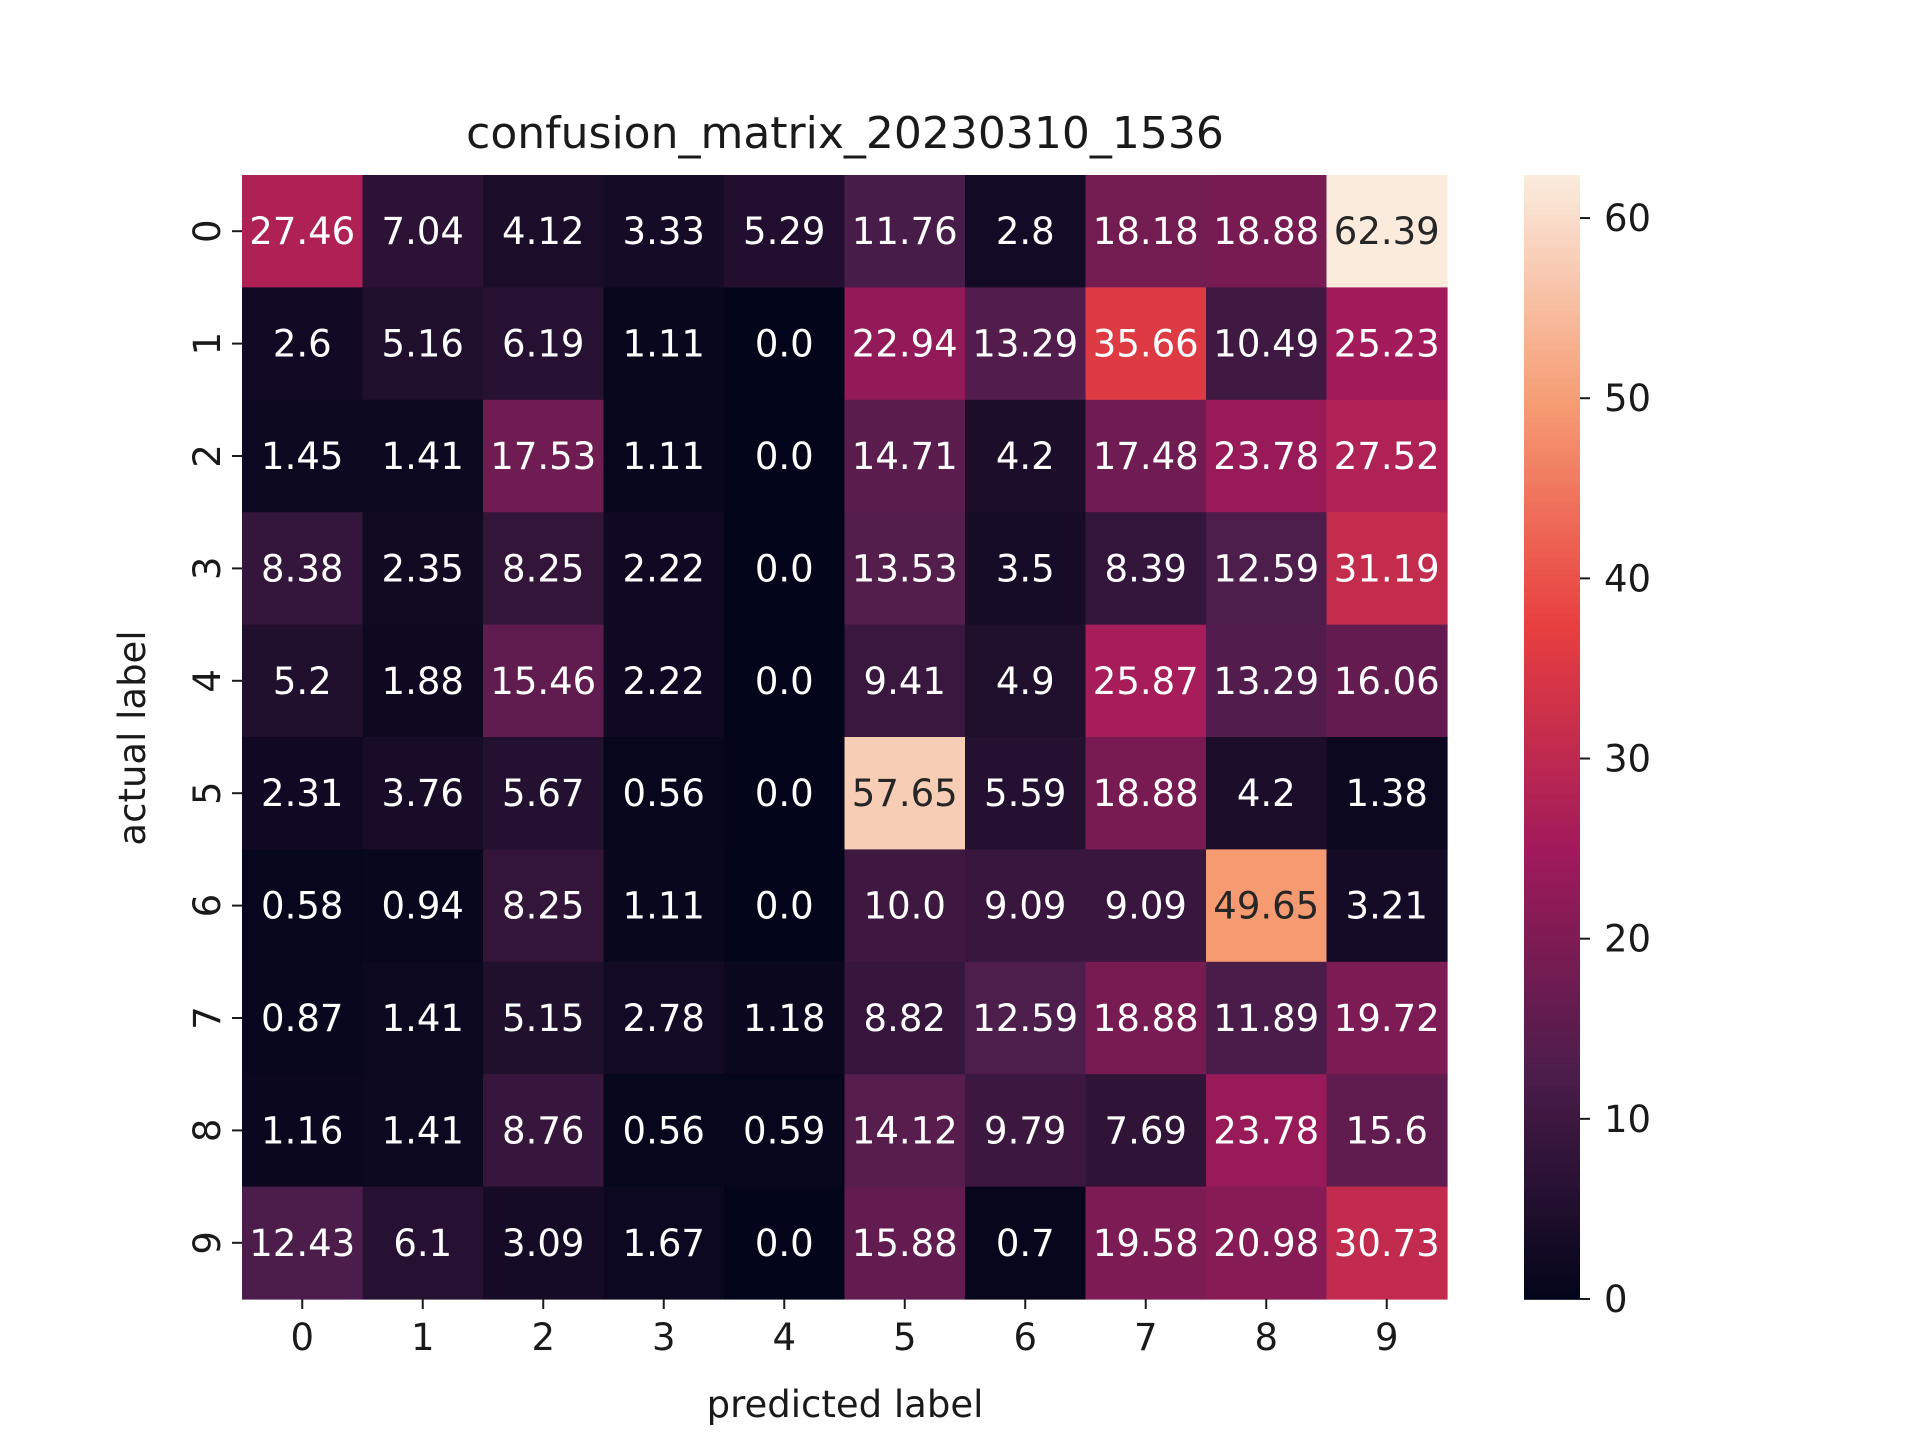 The height and width of the screenshot is (1440, 1920). Describe the element at coordinates (543, 568) in the screenshot. I see `cell-value-label: 8.25` at that location.